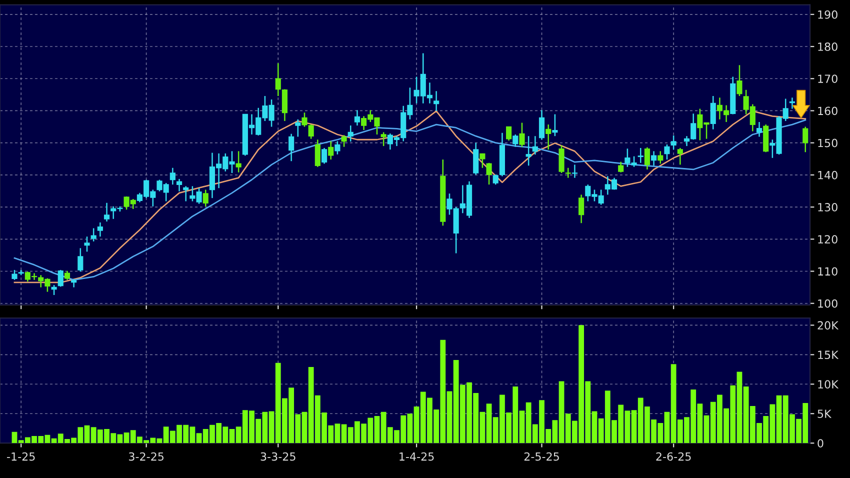 Image resolution: width=850 pixels, height=478 pixels. What do you see at coordinates (828, 303) in the screenshot?
I see `y-tick-label: 100` at bounding box center [828, 303].